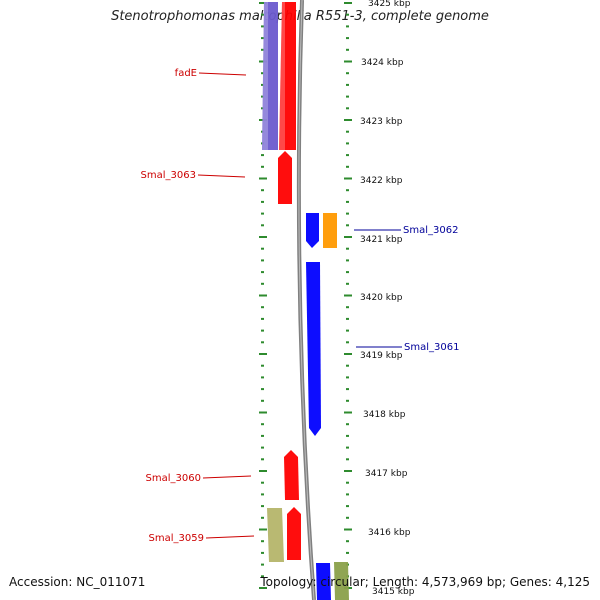  Describe the element at coordinates (389, 4) in the screenshot. I see `scale-label: 3425 kbp` at that location.